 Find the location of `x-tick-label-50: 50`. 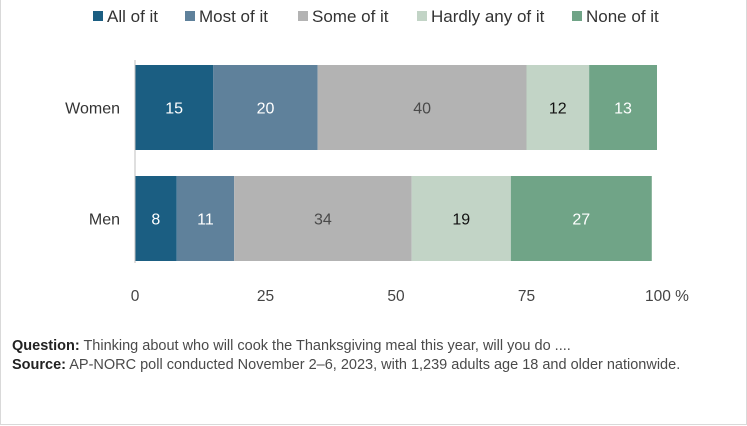

x-tick-label-50: 50 is located at coordinates (396, 296).